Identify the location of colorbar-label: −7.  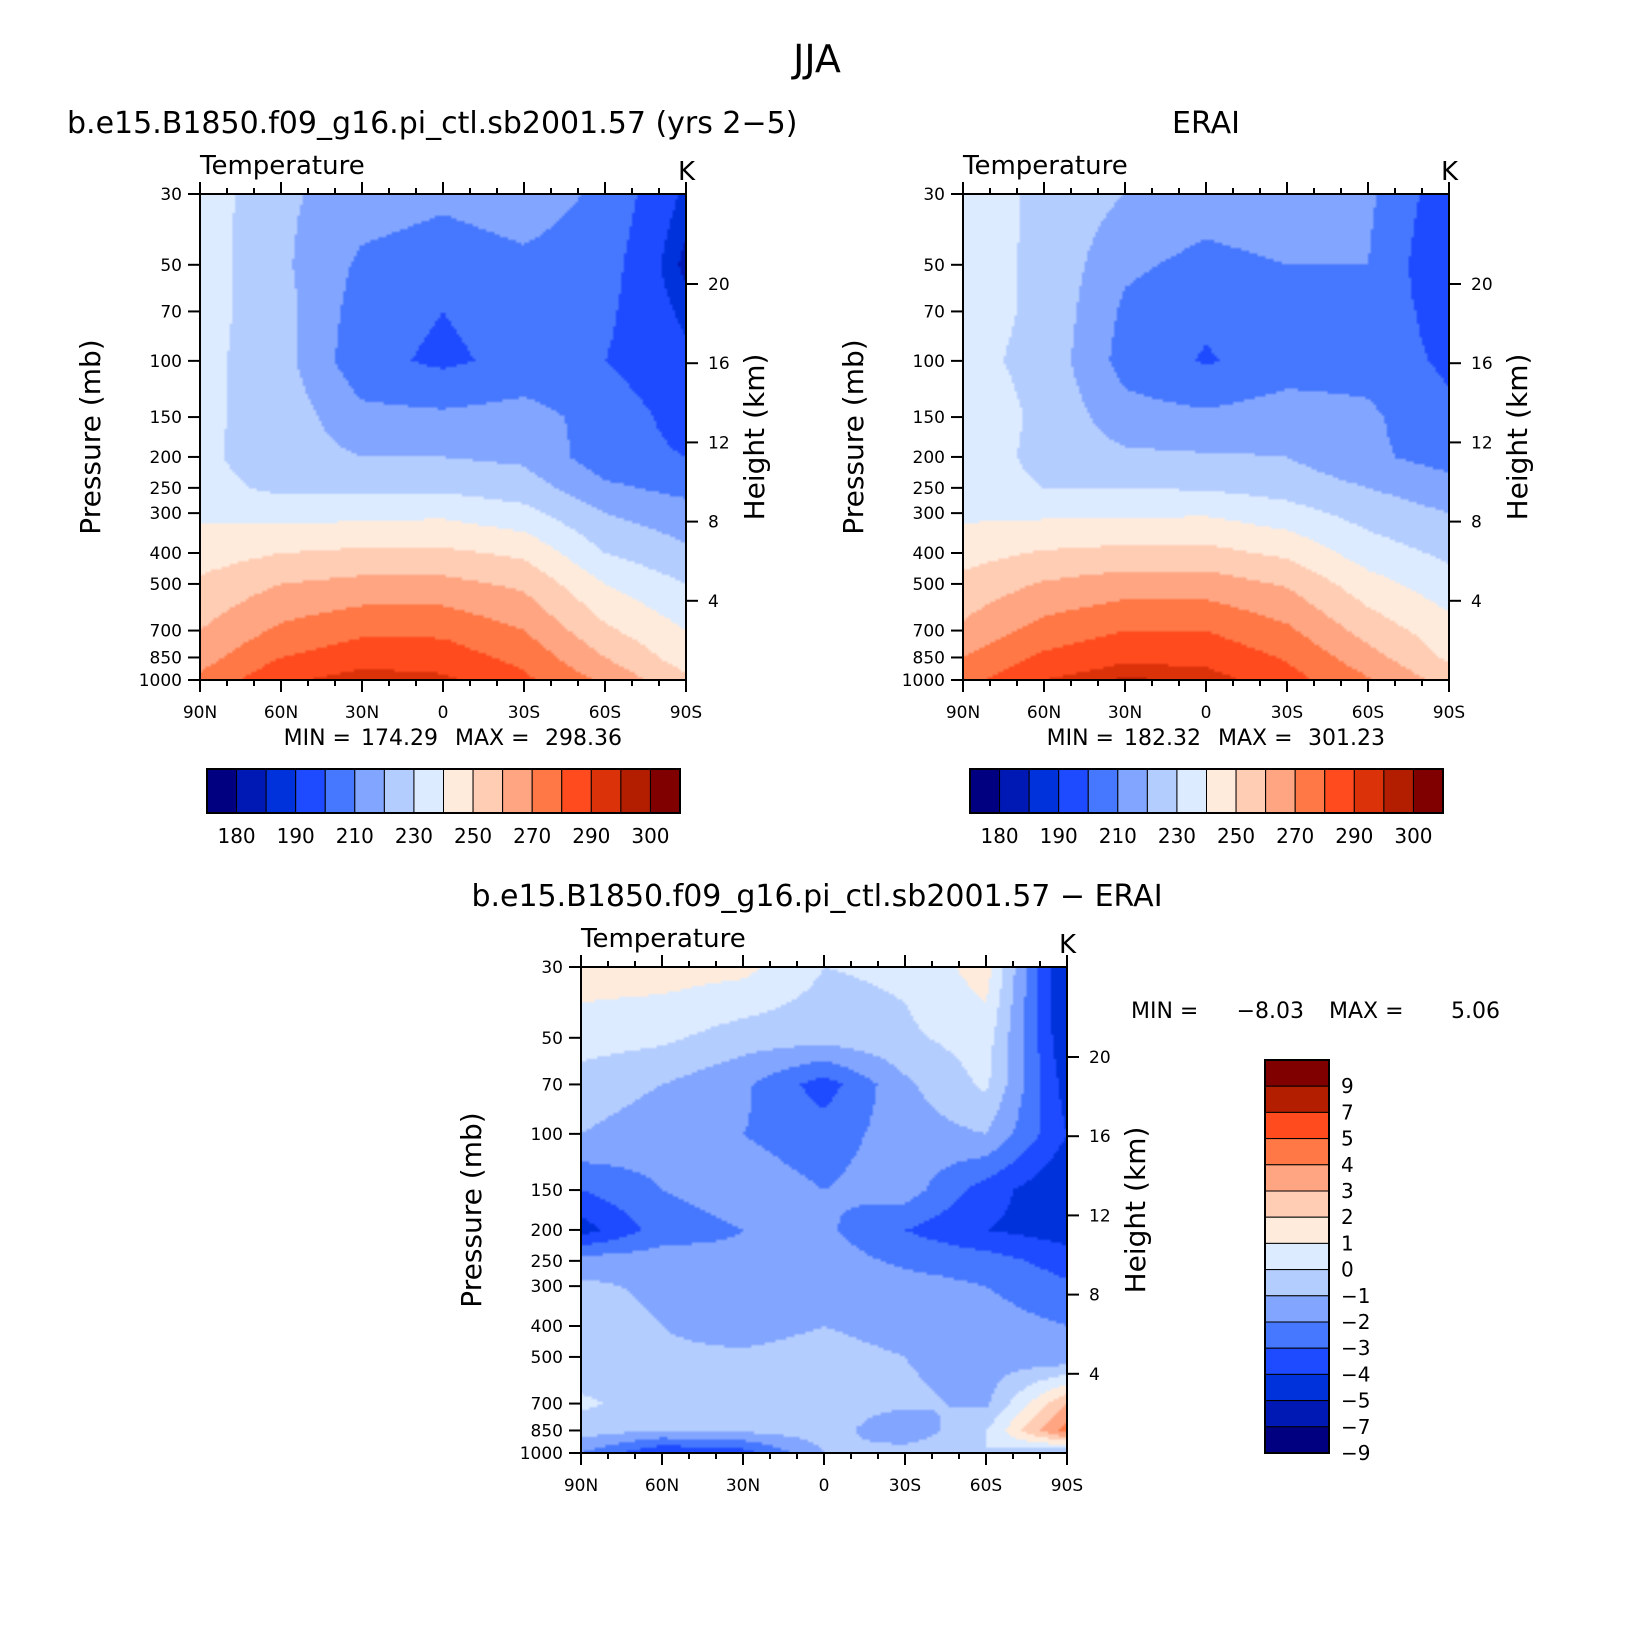
(1355, 1427).